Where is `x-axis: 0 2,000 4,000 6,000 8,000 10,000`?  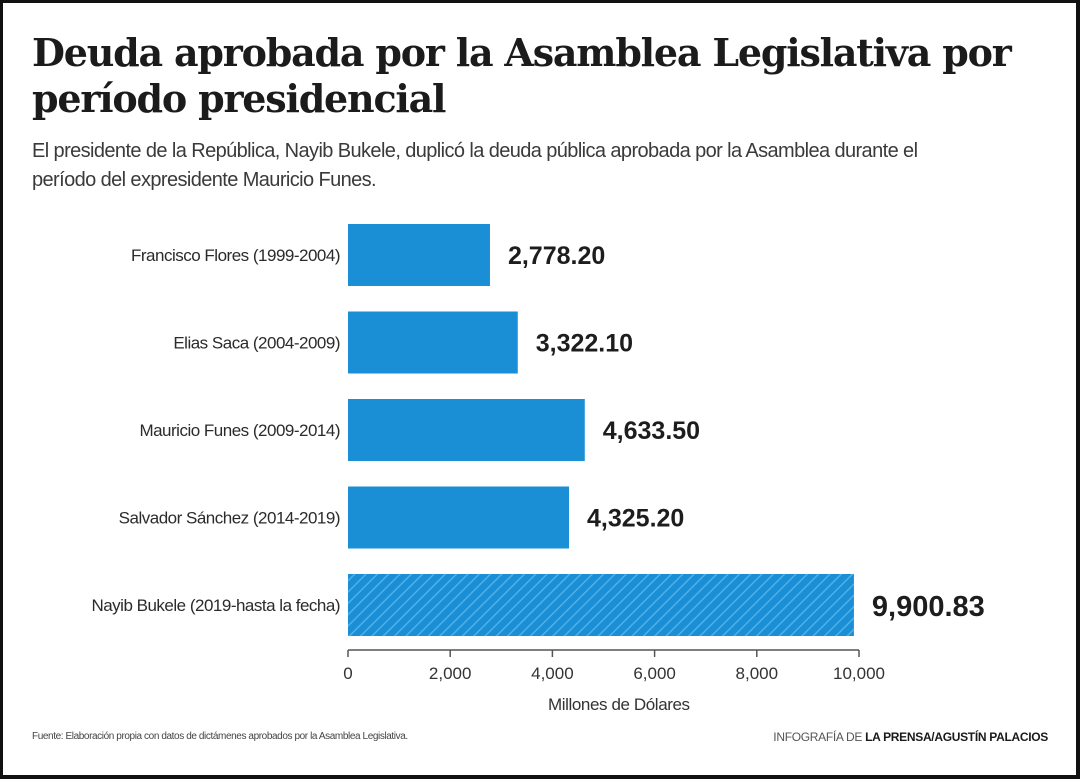 x-axis: 0 2,000 4,000 6,000 8,000 10,000 is located at coordinates (614, 666).